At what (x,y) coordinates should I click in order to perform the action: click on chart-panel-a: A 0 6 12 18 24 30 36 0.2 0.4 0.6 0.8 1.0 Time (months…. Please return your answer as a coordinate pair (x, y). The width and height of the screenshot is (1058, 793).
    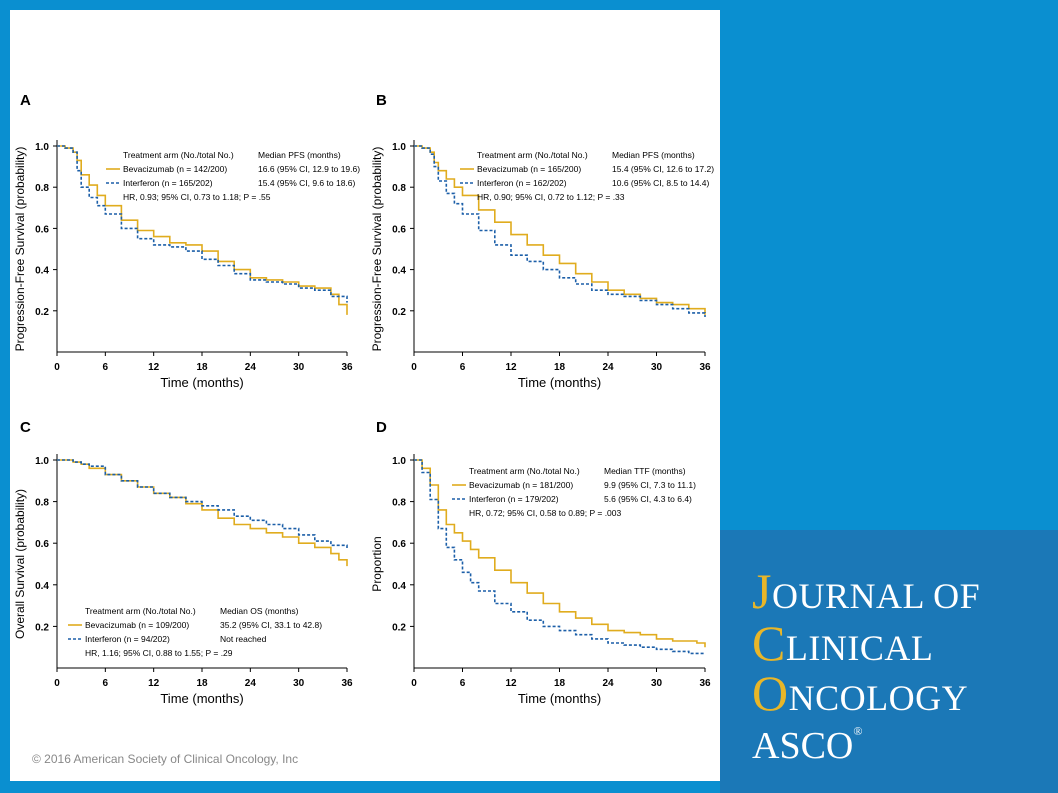
    Looking at the image, I should click on (186, 241).